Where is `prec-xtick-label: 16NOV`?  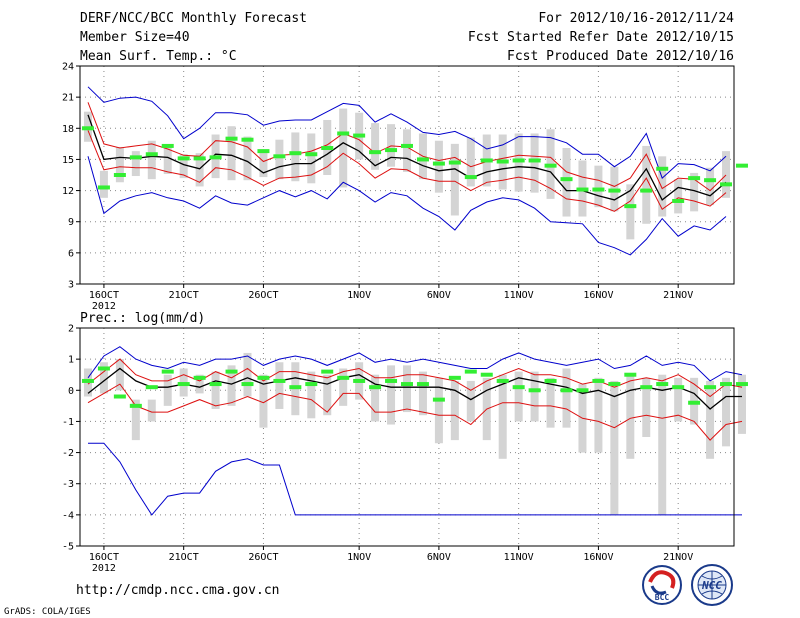
prec-xtick-label: 16NOV is located at coordinates (598, 557).